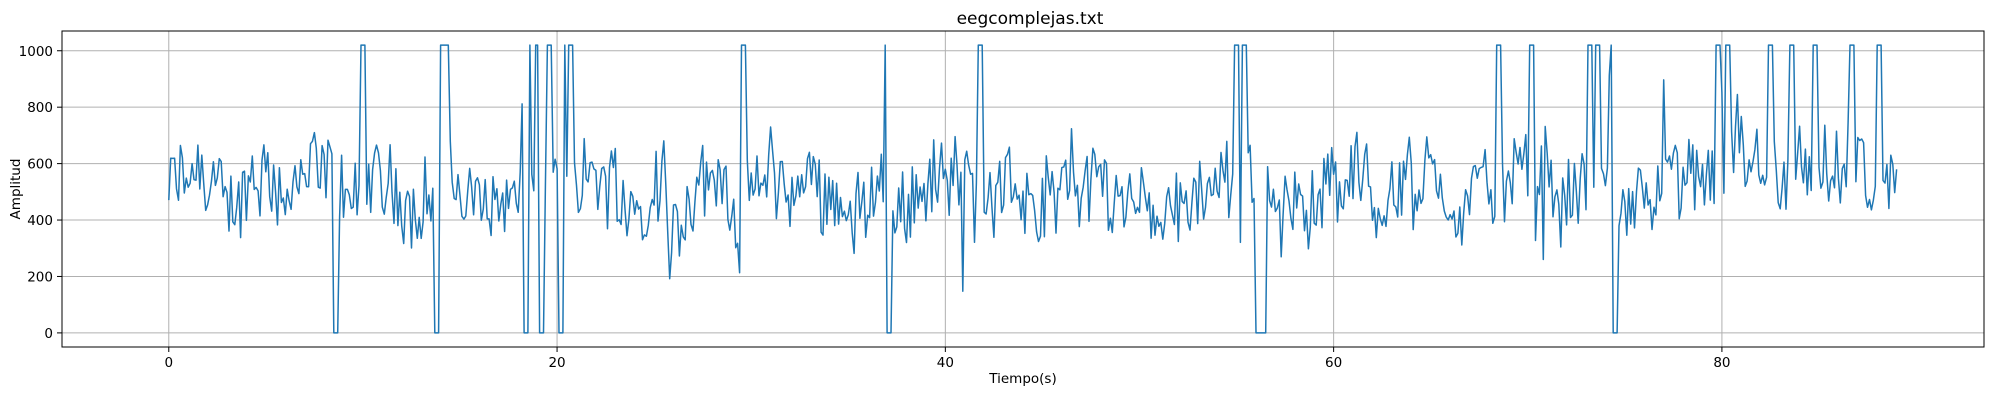 This screenshot has height=401, width=1990. I want to click on y-axis-label: Amplitud, so click(16, 189).